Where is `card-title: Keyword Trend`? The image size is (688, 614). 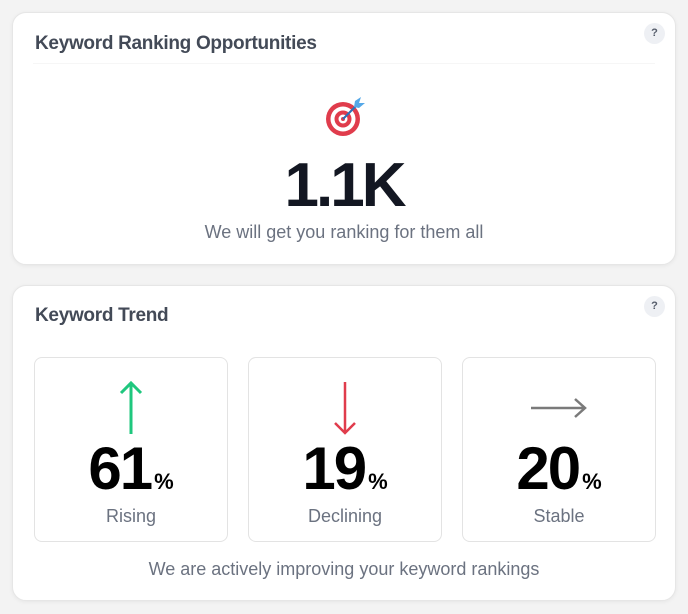
card-title: Keyword Trend is located at coordinates (102, 315).